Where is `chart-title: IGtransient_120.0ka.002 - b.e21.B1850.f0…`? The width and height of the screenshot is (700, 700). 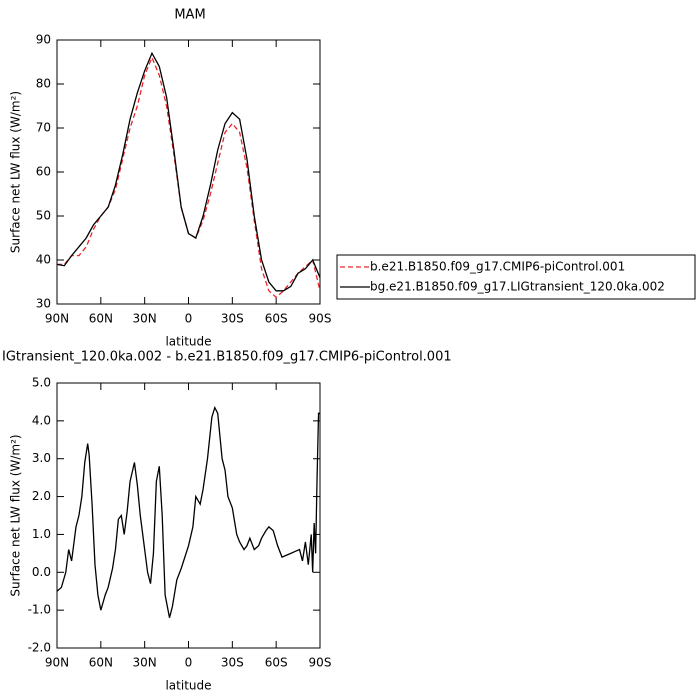
chart-title: IGtransient_120.0ka.002 - b.e21.B1850.f0… is located at coordinates (227, 357).